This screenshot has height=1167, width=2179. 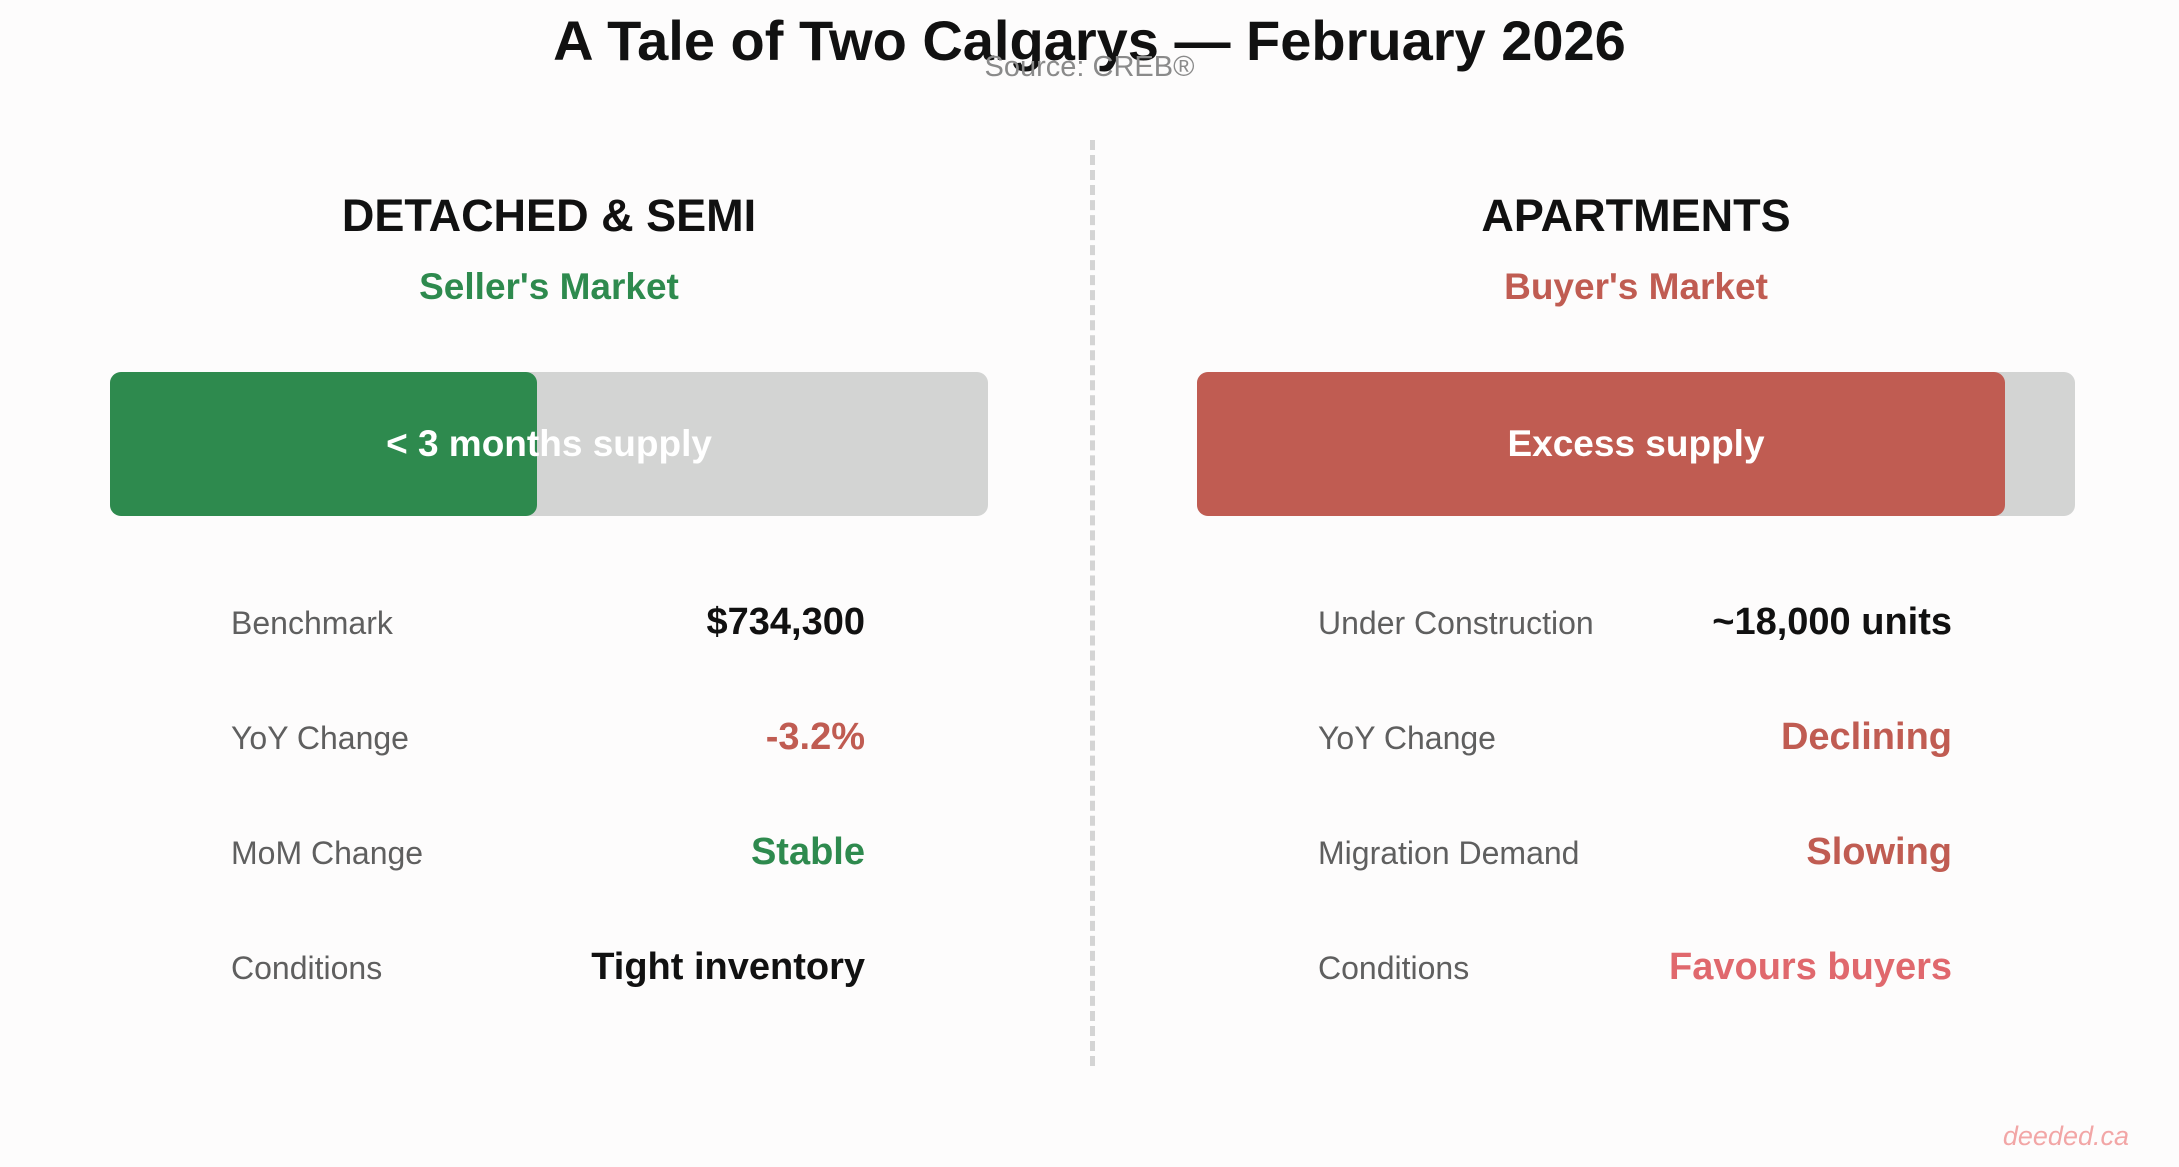 I want to click on metric-label: Under Construction, so click(x=1456, y=623).